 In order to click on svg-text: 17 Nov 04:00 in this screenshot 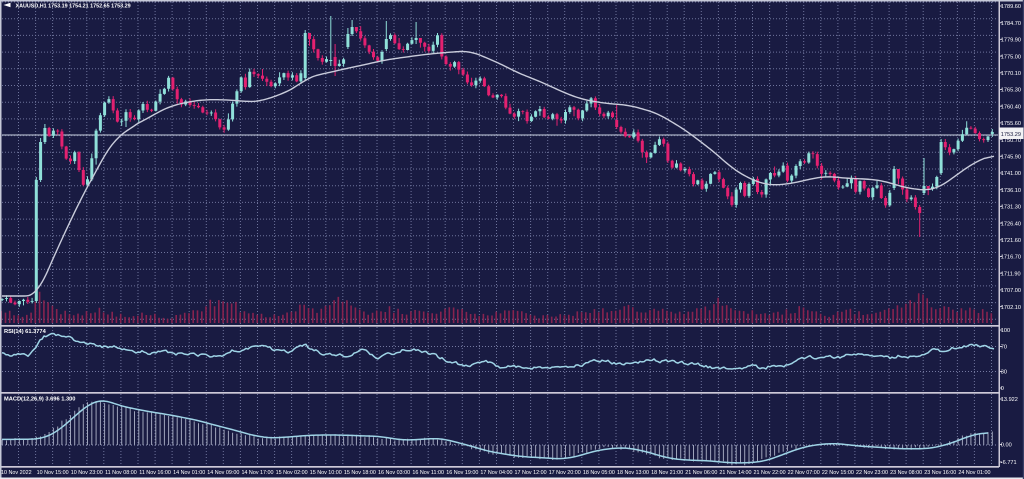, I will do `click(496, 473)`.